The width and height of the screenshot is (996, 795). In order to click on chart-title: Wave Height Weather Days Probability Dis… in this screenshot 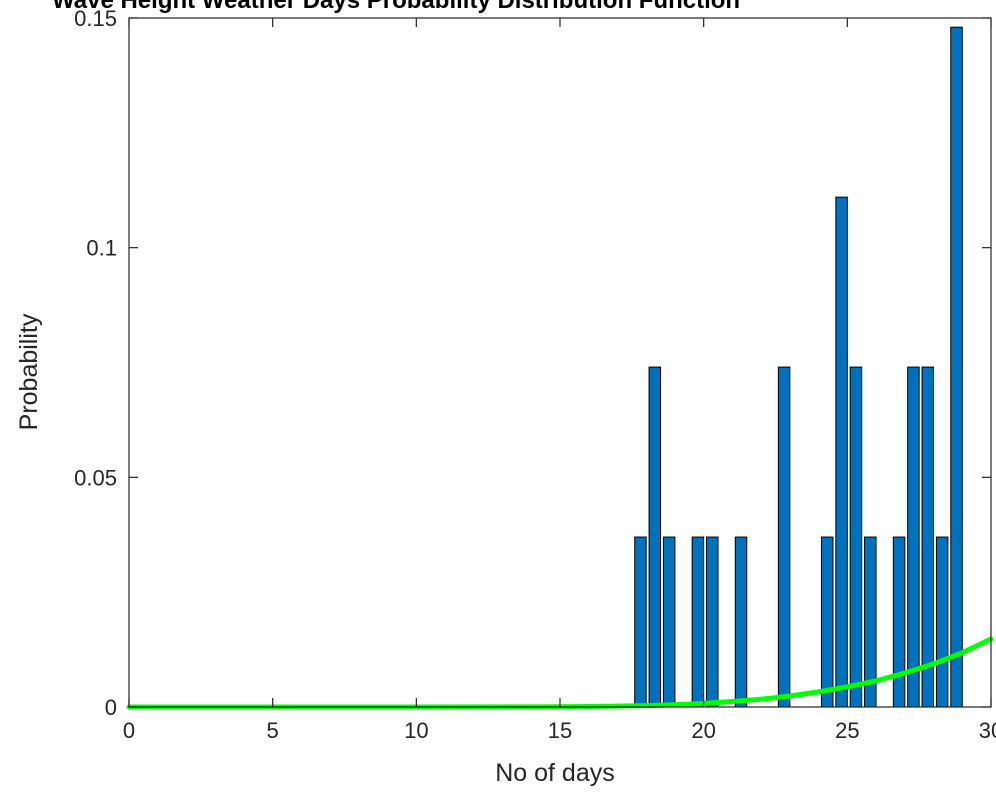, I will do `click(396, 7)`.